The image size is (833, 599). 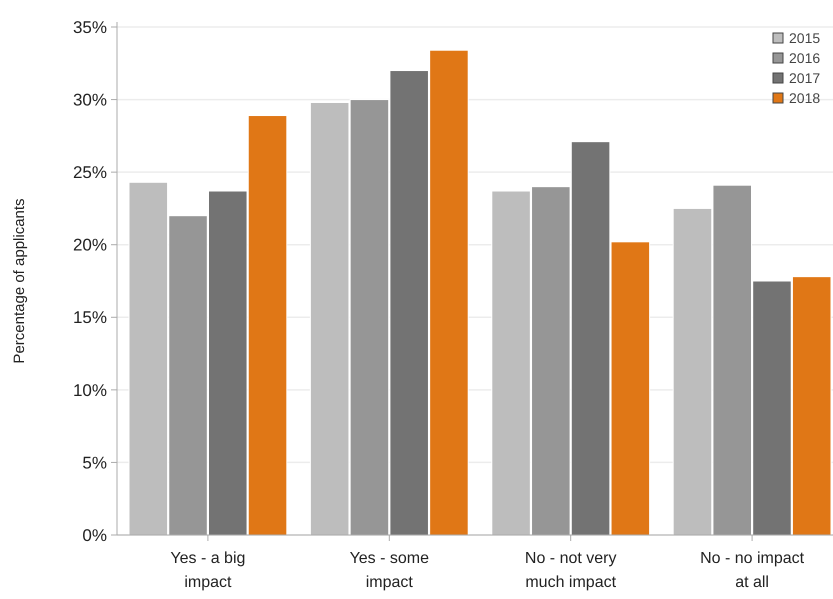 What do you see at coordinates (89, 100) in the screenshot?
I see `y-tick-label: 30%` at bounding box center [89, 100].